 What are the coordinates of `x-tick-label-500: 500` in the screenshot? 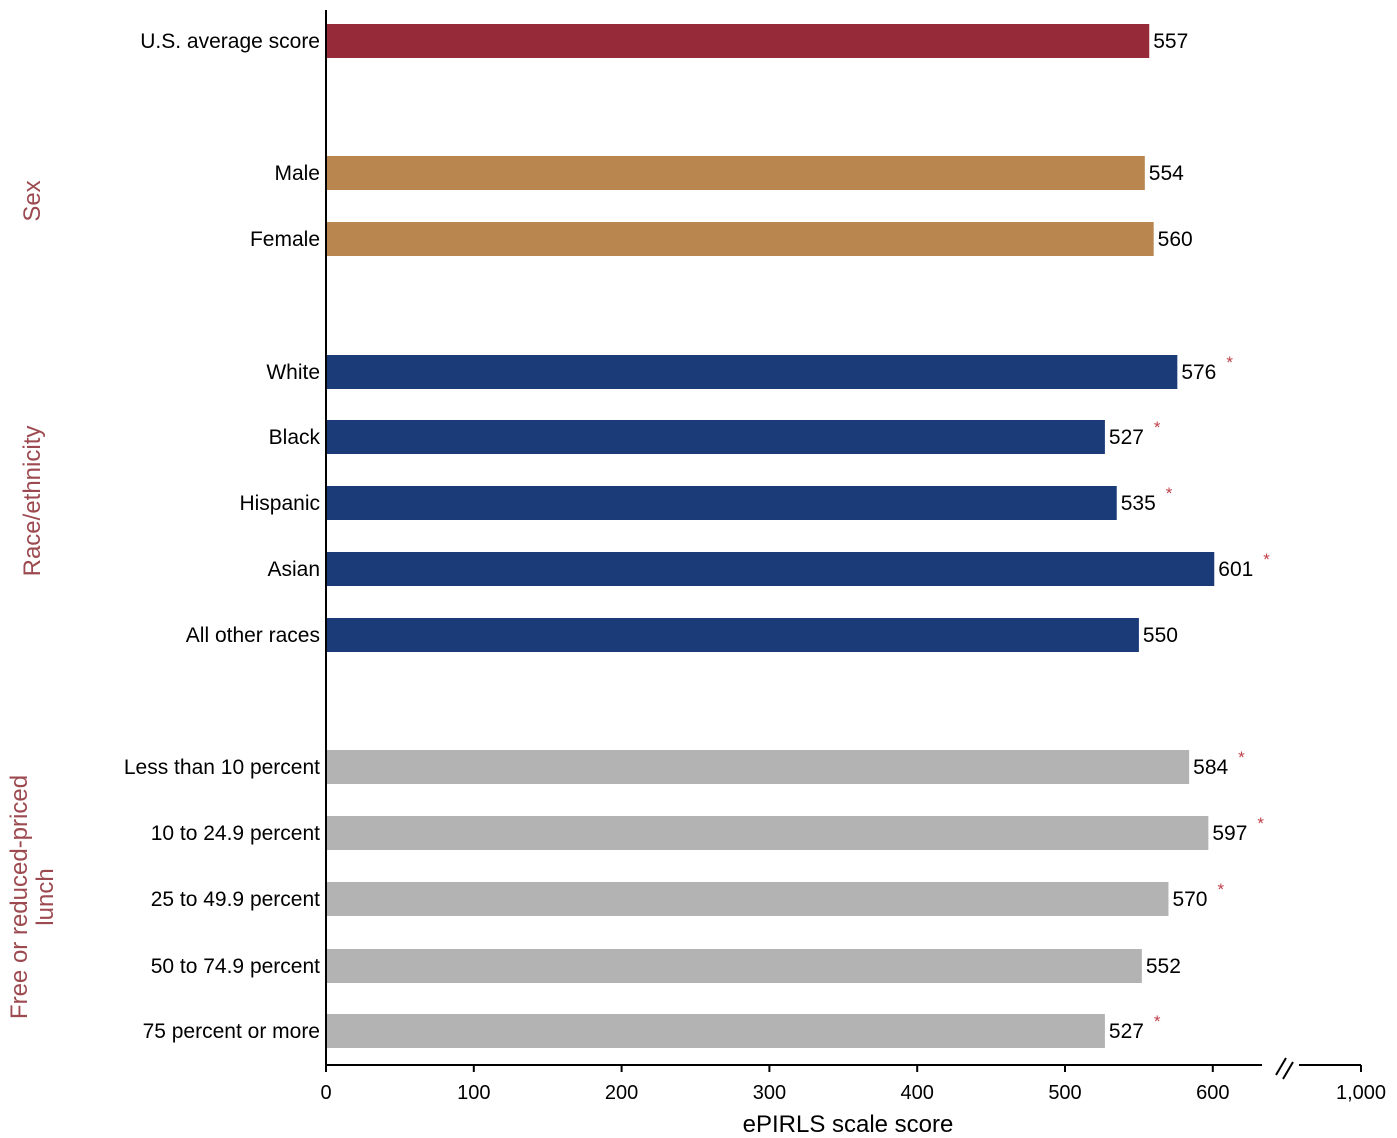 It's located at (1064, 1093).